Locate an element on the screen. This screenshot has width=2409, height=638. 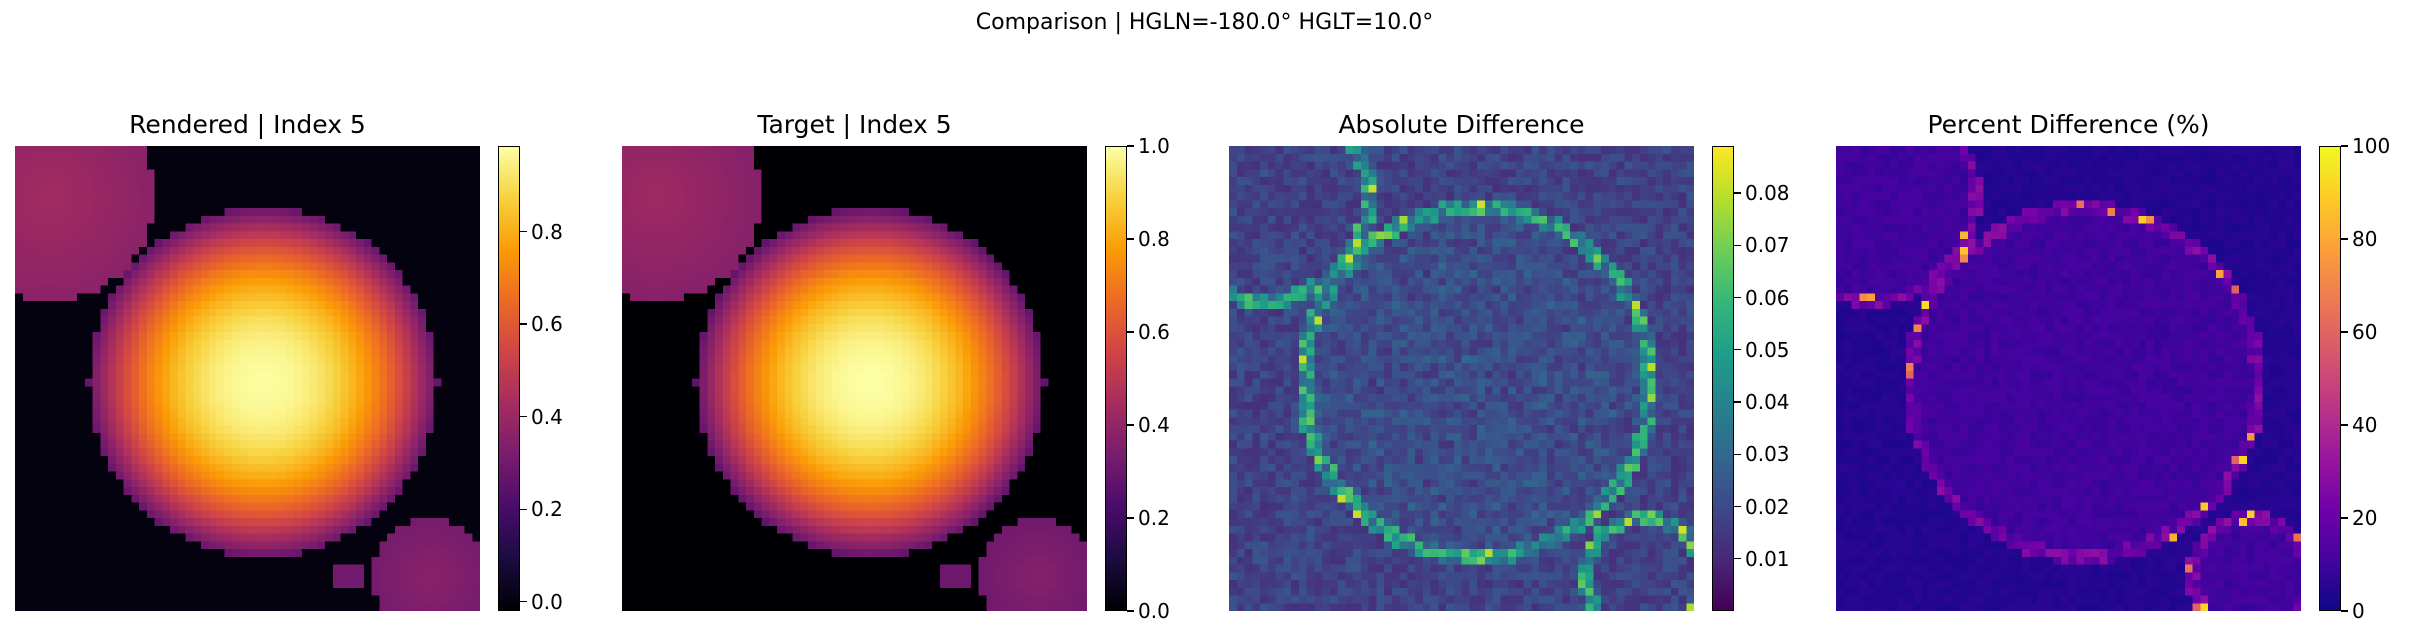
colorbar-tick-label: 0.04 is located at coordinates (1767, 402).